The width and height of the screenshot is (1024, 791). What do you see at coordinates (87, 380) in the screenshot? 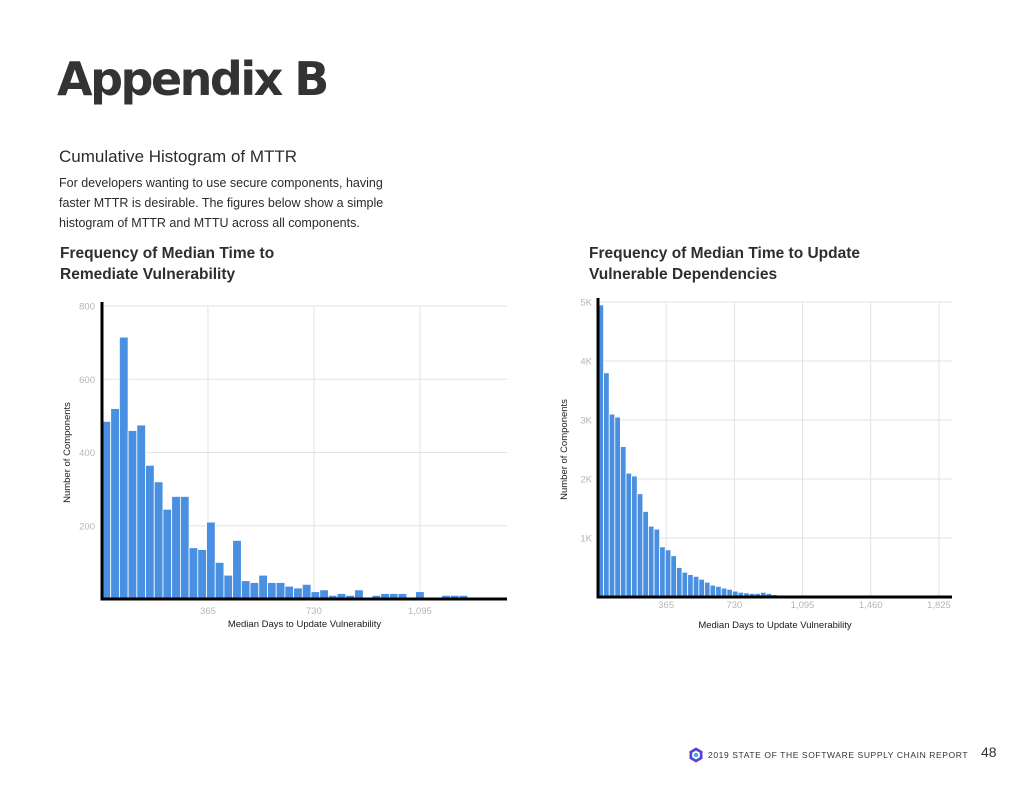
I see `y-tick-label: 600` at bounding box center [87, 380].